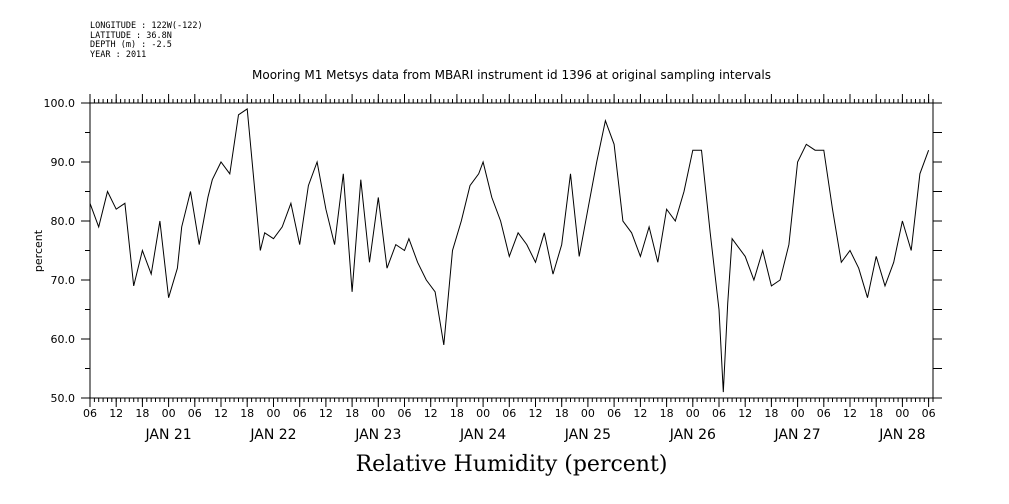 This screenshot has width=1009, height=504. Describe the element at coordinates (63, 339) in the screenshot. I see `y-tick-label: 60.0` at that location.